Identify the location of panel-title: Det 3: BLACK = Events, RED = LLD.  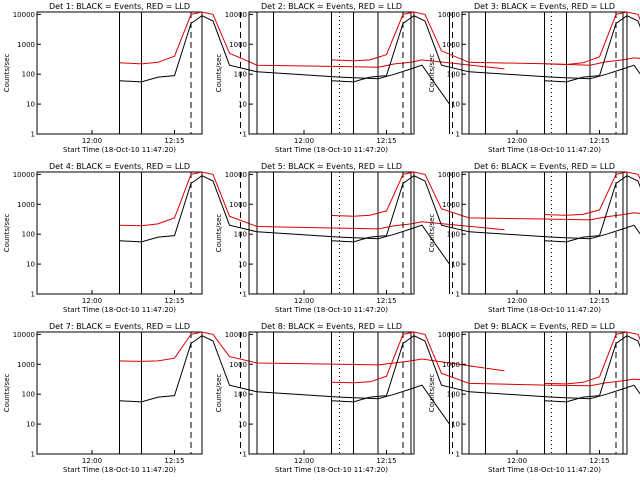
(544, 6).